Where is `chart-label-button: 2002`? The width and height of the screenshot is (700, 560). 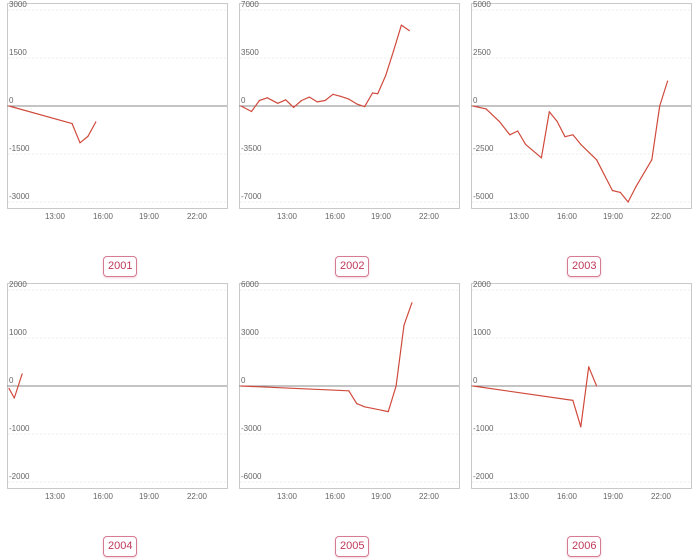 chart-label-button: 2002 is located at coordinates (352, 266).